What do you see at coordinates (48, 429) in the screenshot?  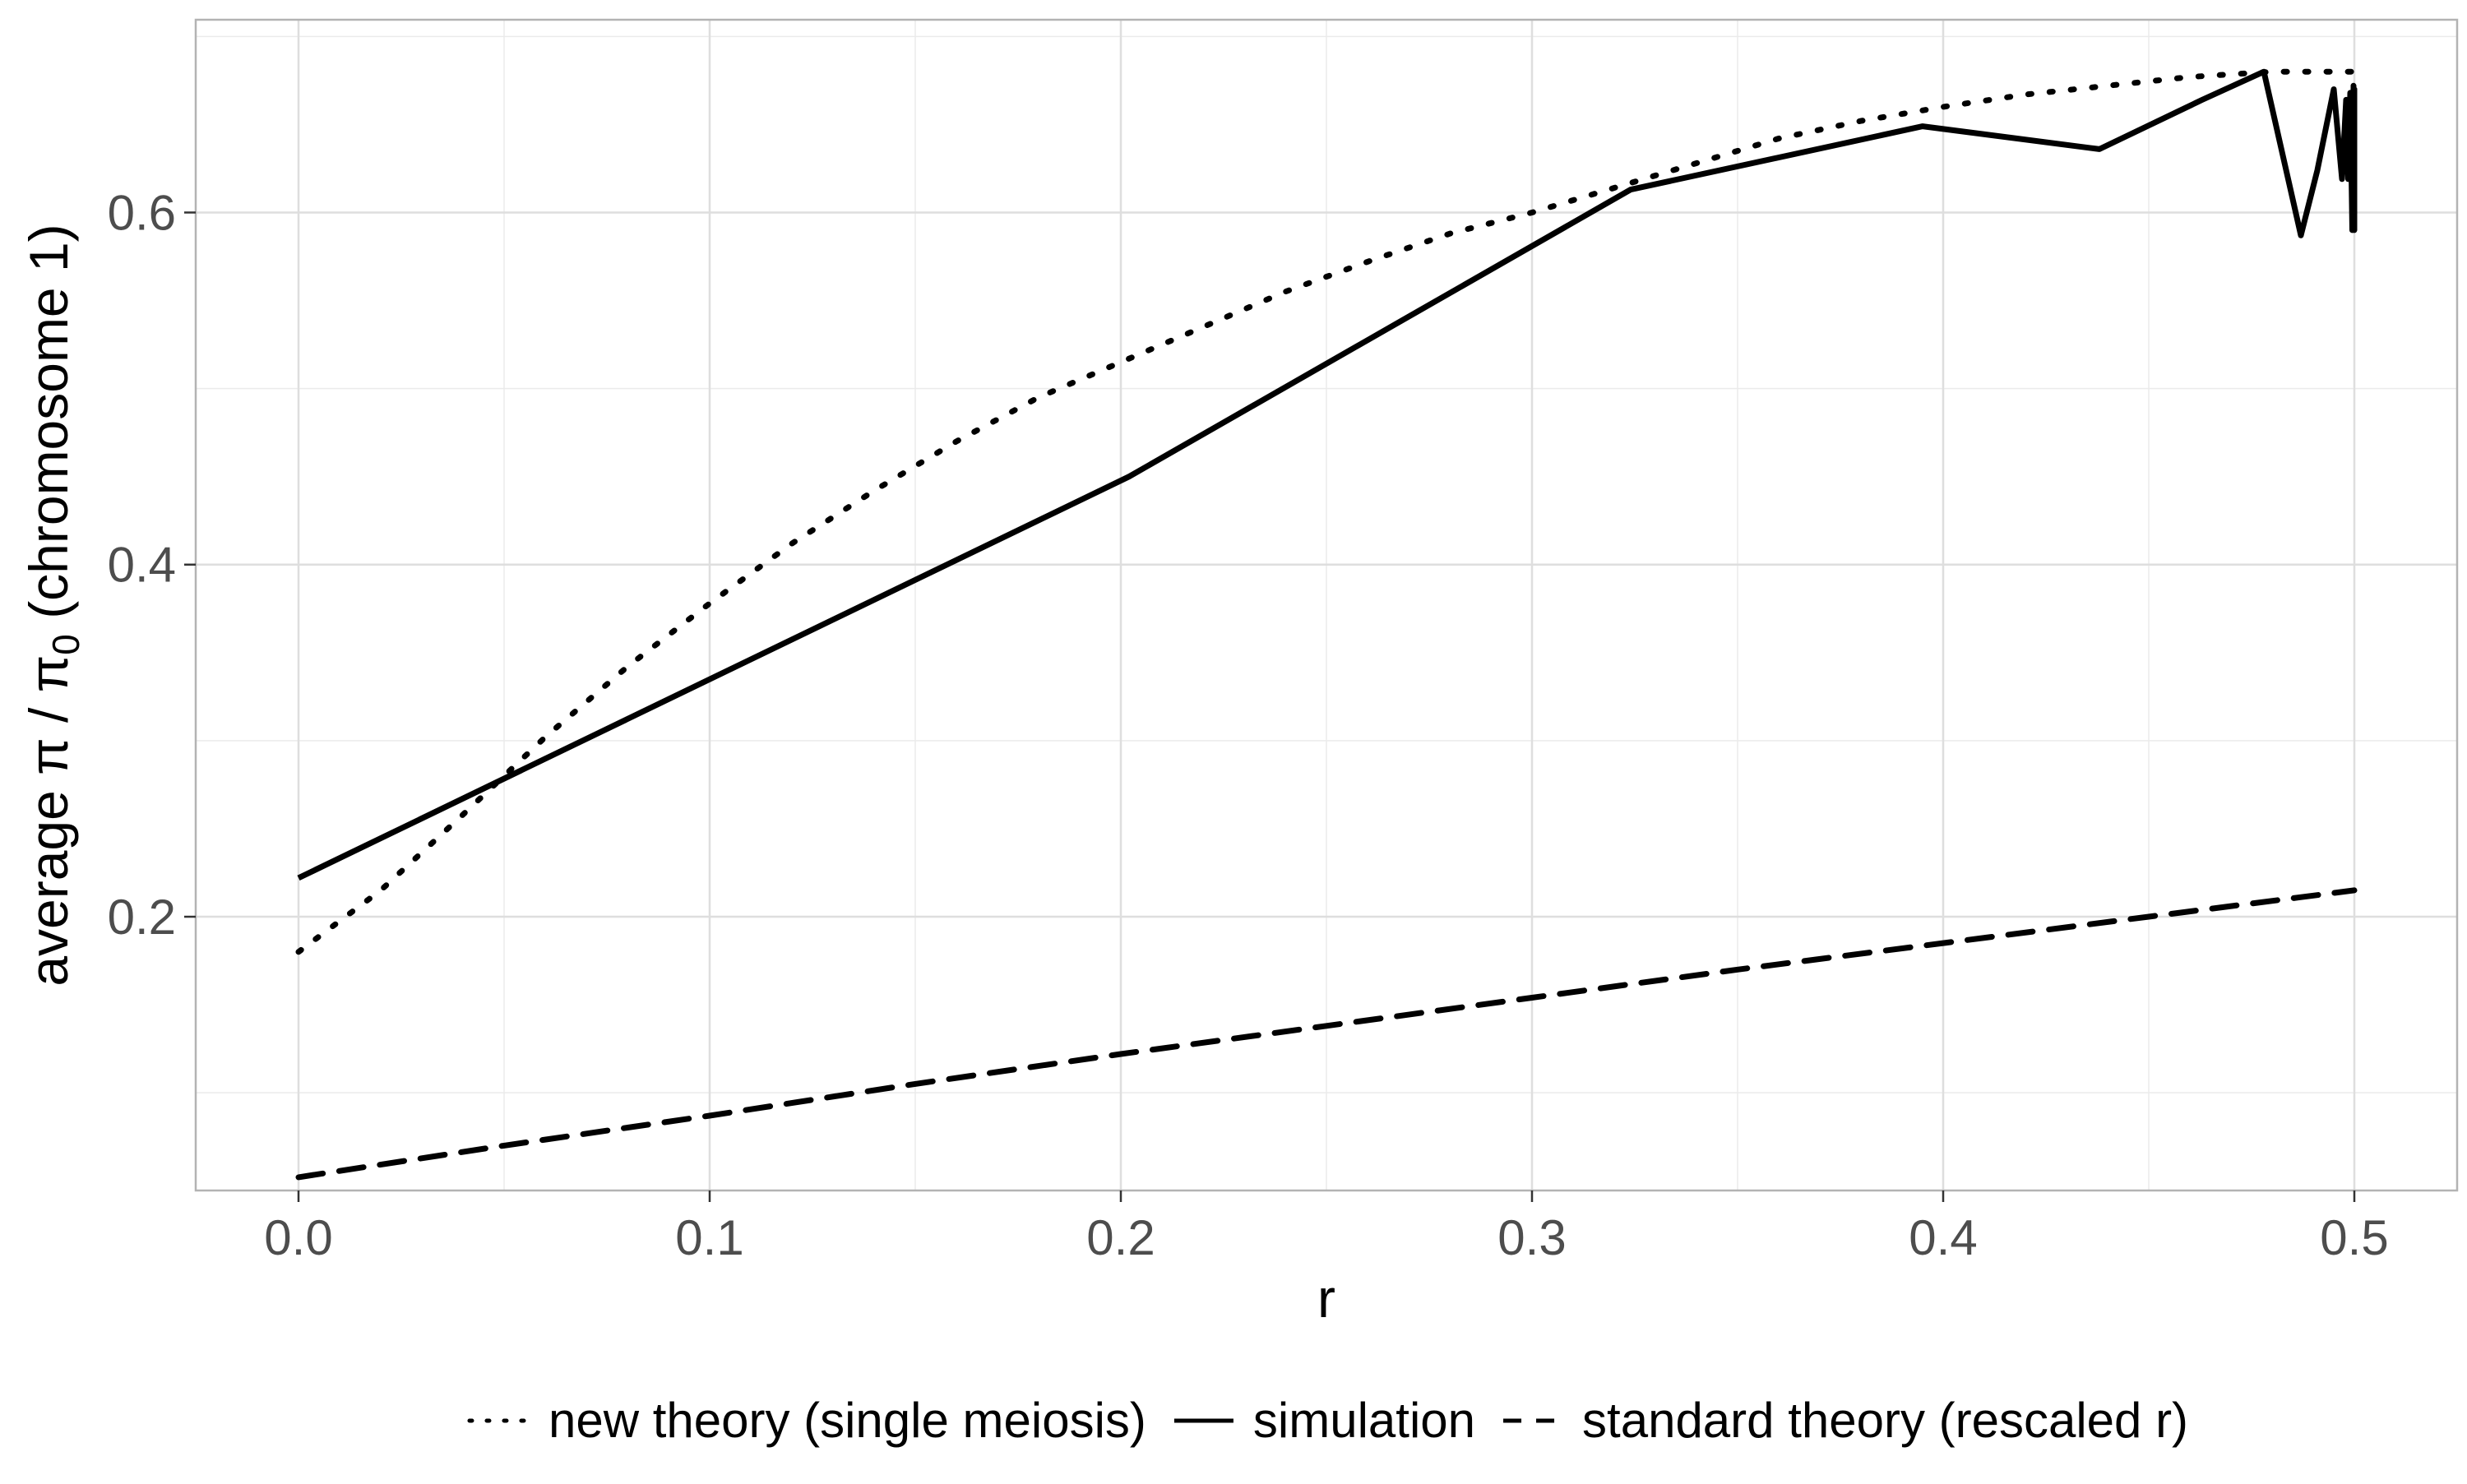 I see `y-axis-title-suffix: (chromosome 1)` at bounding box center [48, 429].